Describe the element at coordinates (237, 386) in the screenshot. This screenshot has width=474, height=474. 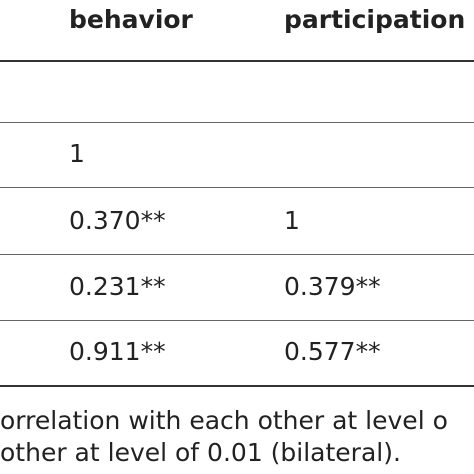
I see `table-bottom-rule` at that location.